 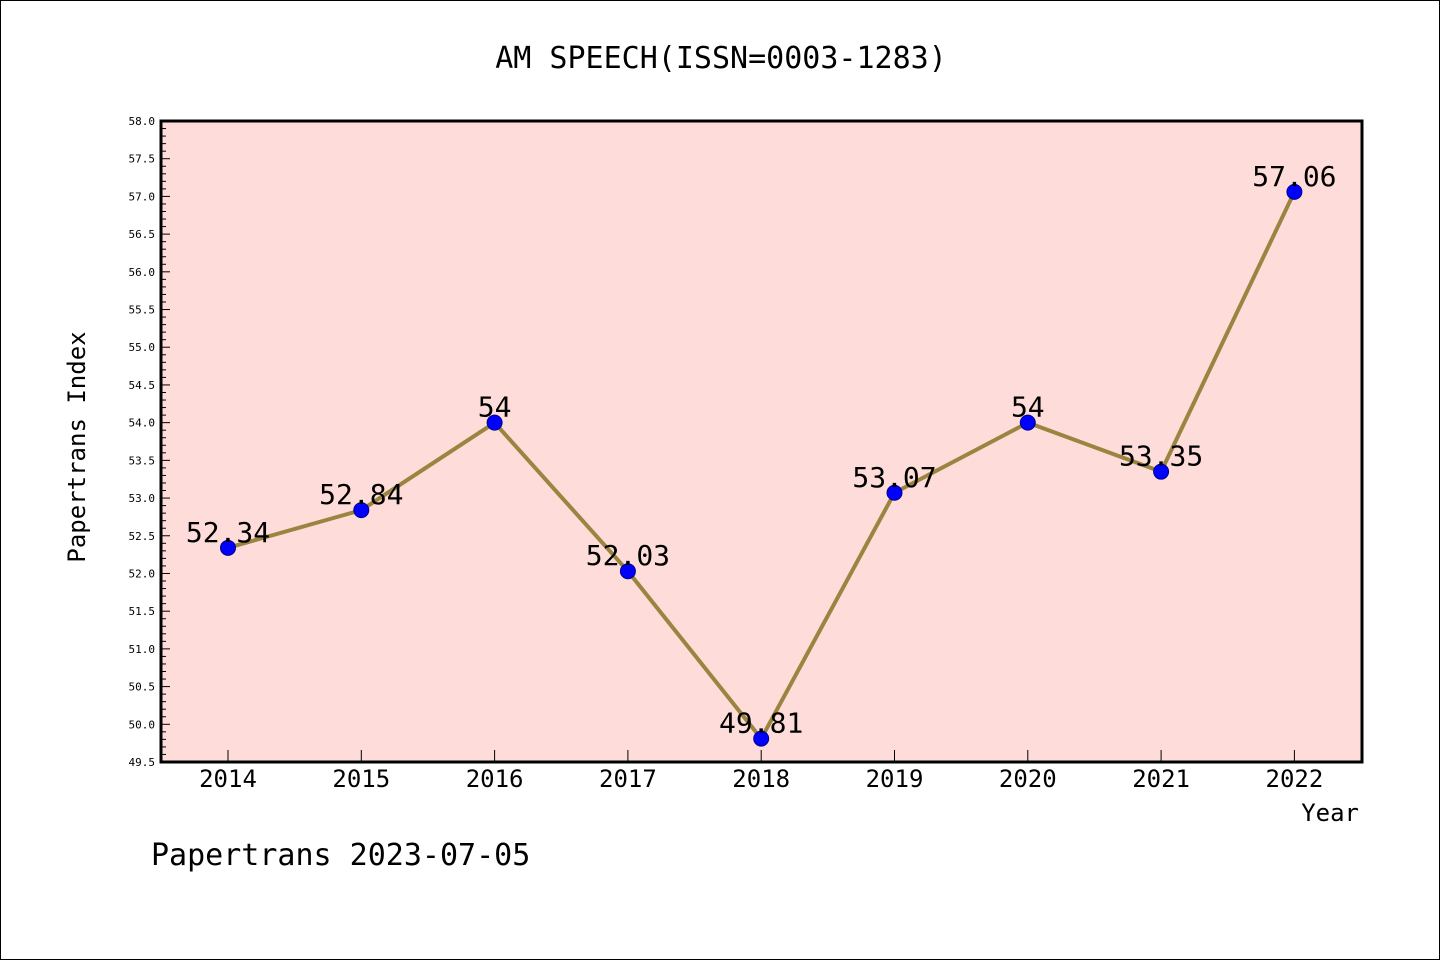 I want to click on y-tick-label: 52.0, so click(x=142, y=573).